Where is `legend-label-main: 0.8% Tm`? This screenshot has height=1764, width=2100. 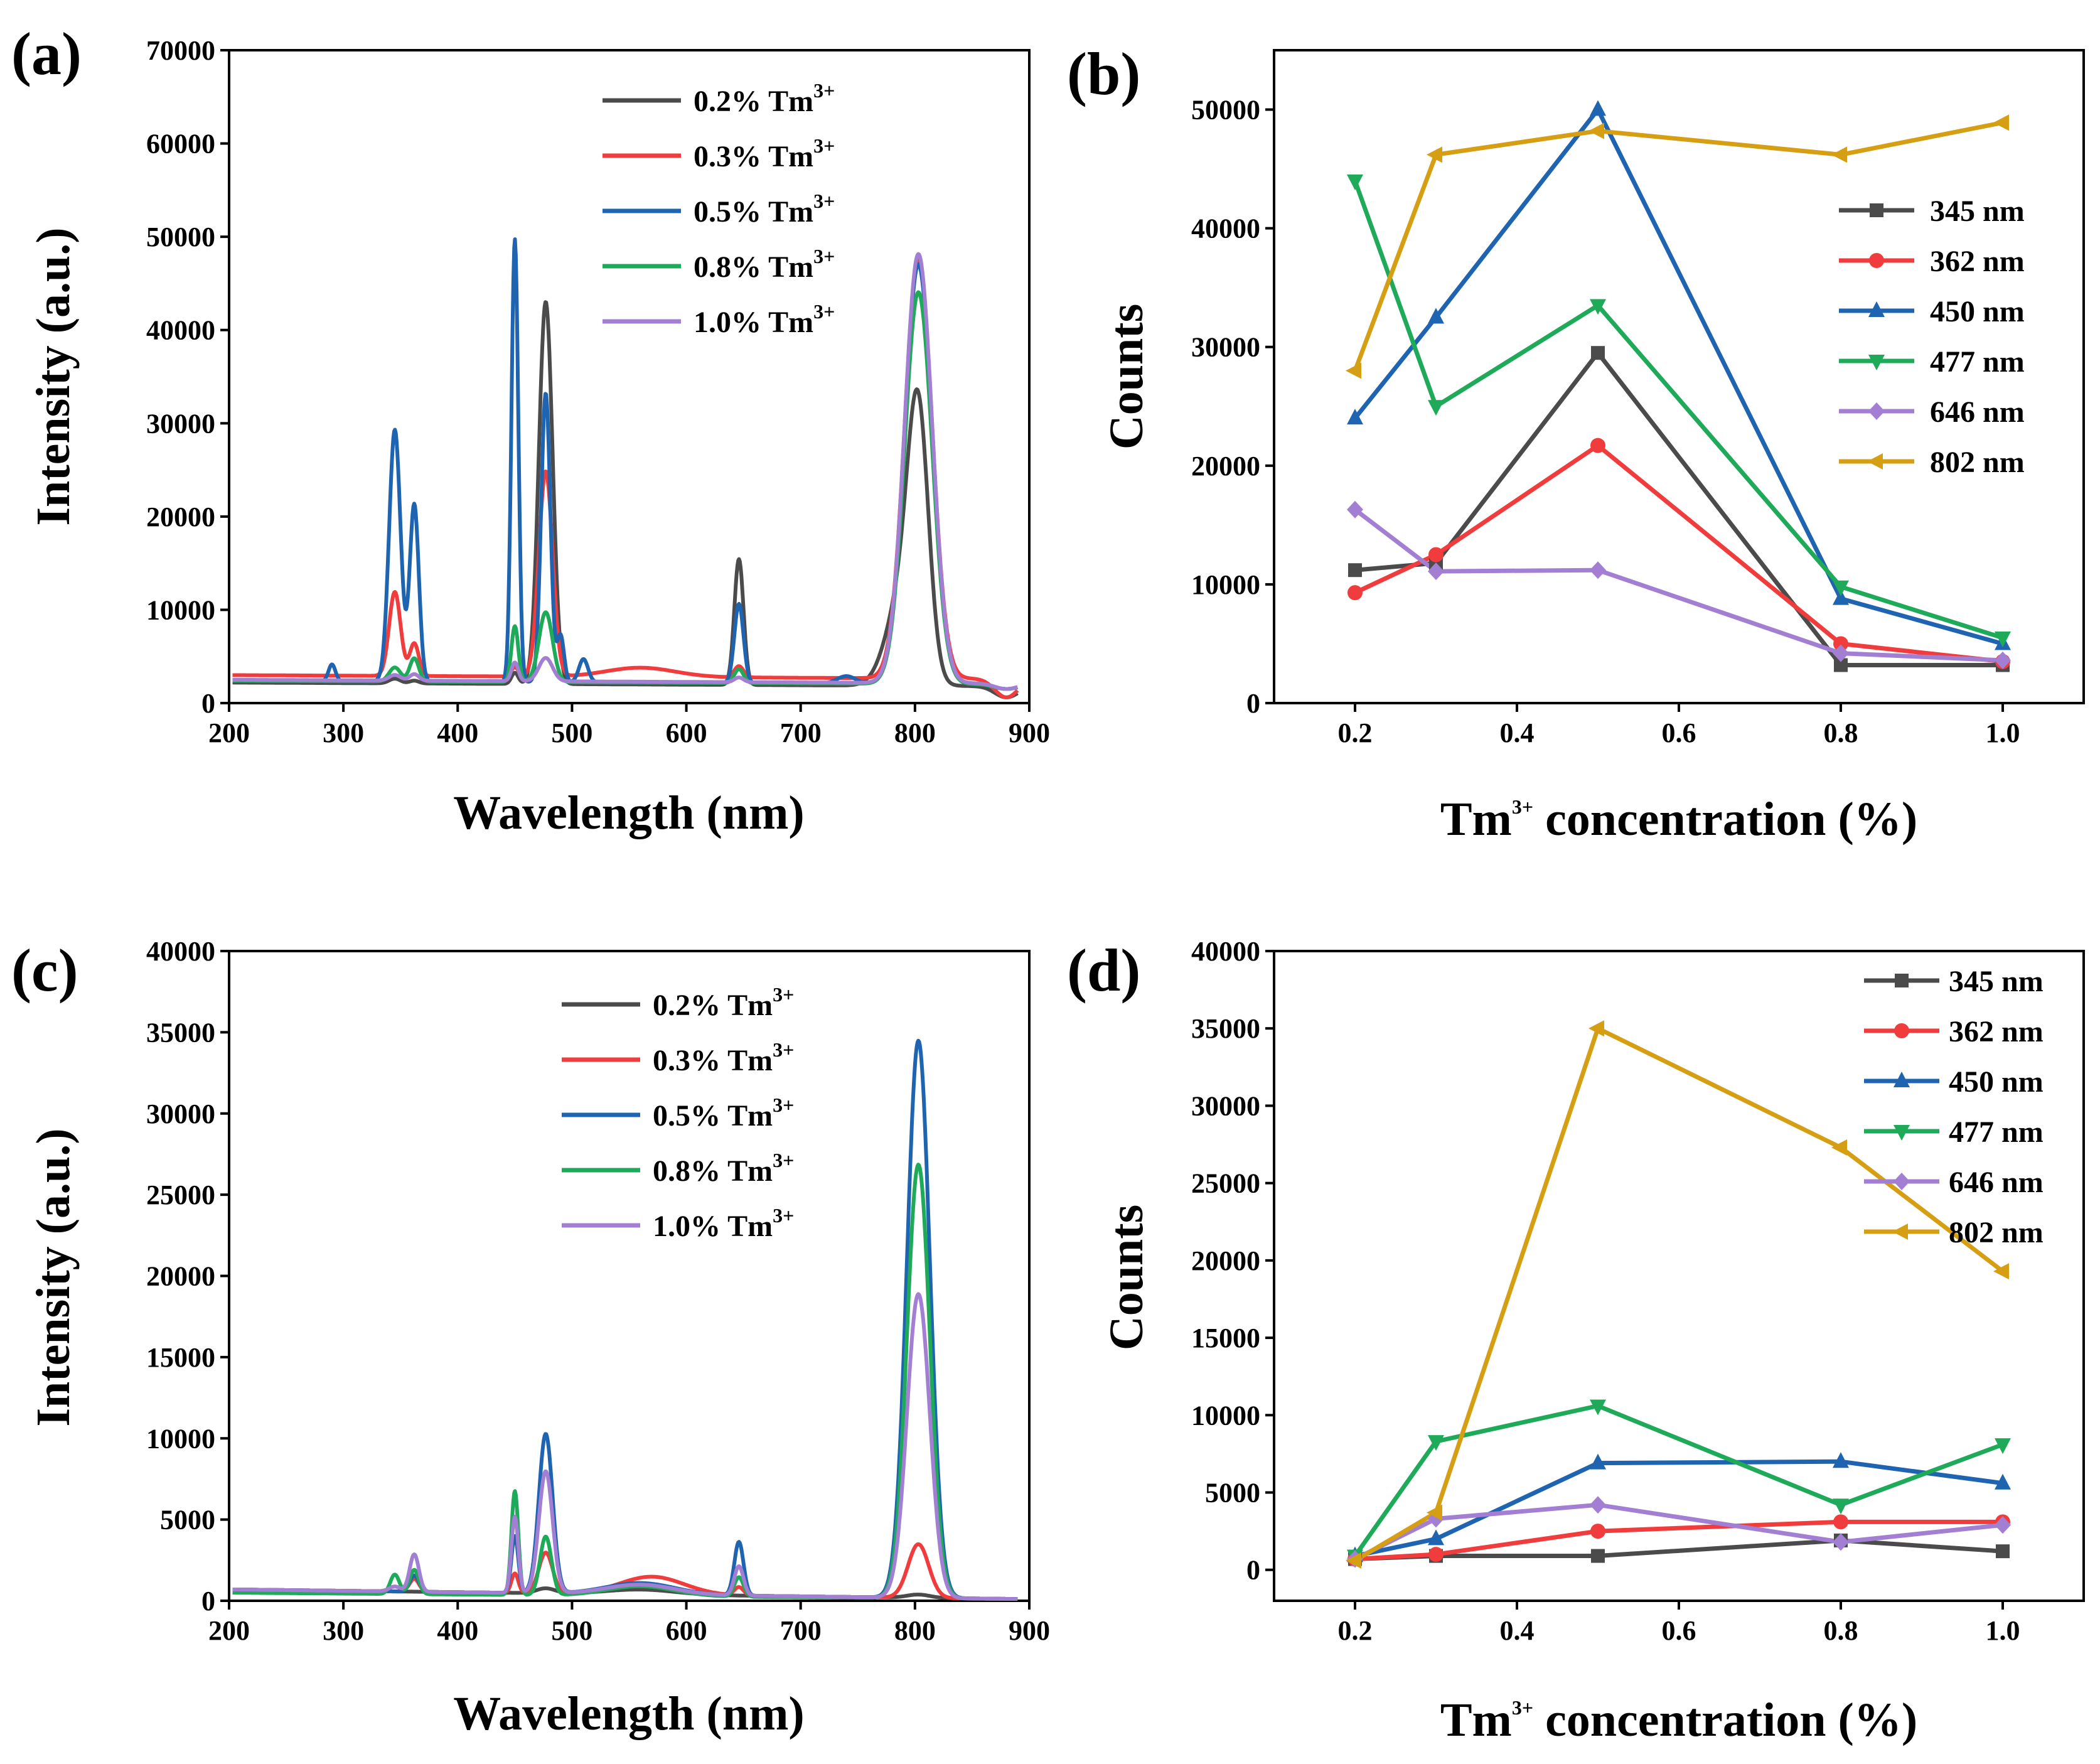 legend-label-main: 0.8% Tm is located at coordinates (753, 267).